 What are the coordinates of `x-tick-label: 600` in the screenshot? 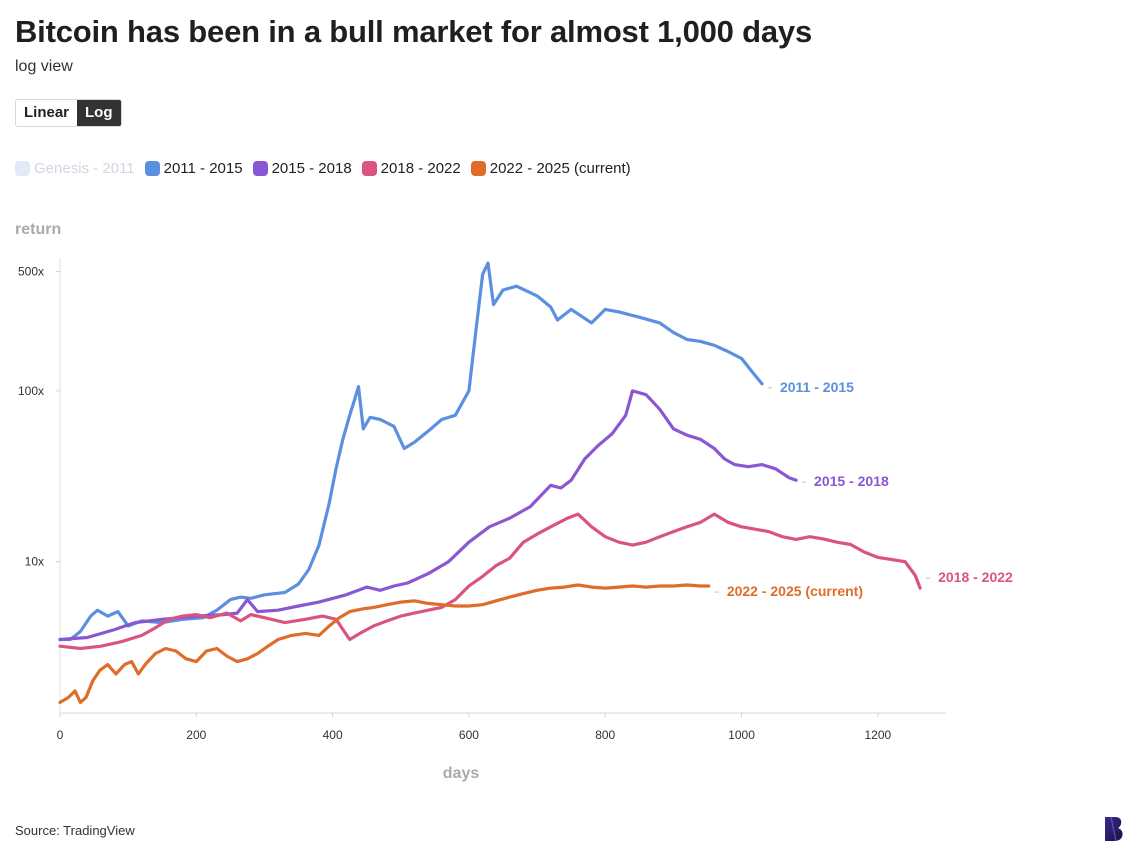 It's located at (469, 735).